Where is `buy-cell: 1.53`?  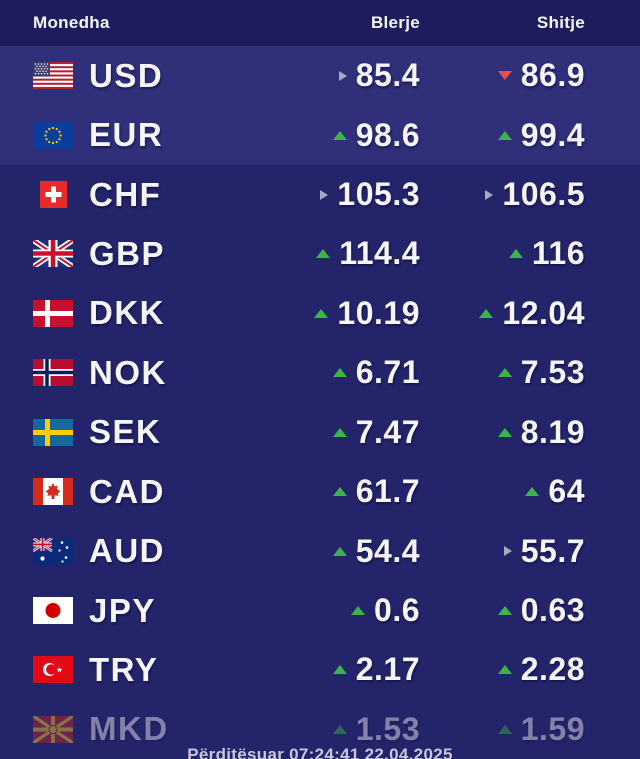
buy-cell: 1.53 is located at coordinates (325, 729).